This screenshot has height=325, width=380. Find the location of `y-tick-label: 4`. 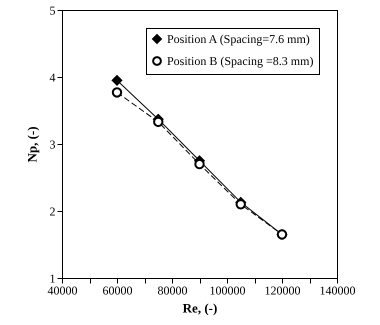

y-tick-label: 4 is located at coordinates (53, 77).